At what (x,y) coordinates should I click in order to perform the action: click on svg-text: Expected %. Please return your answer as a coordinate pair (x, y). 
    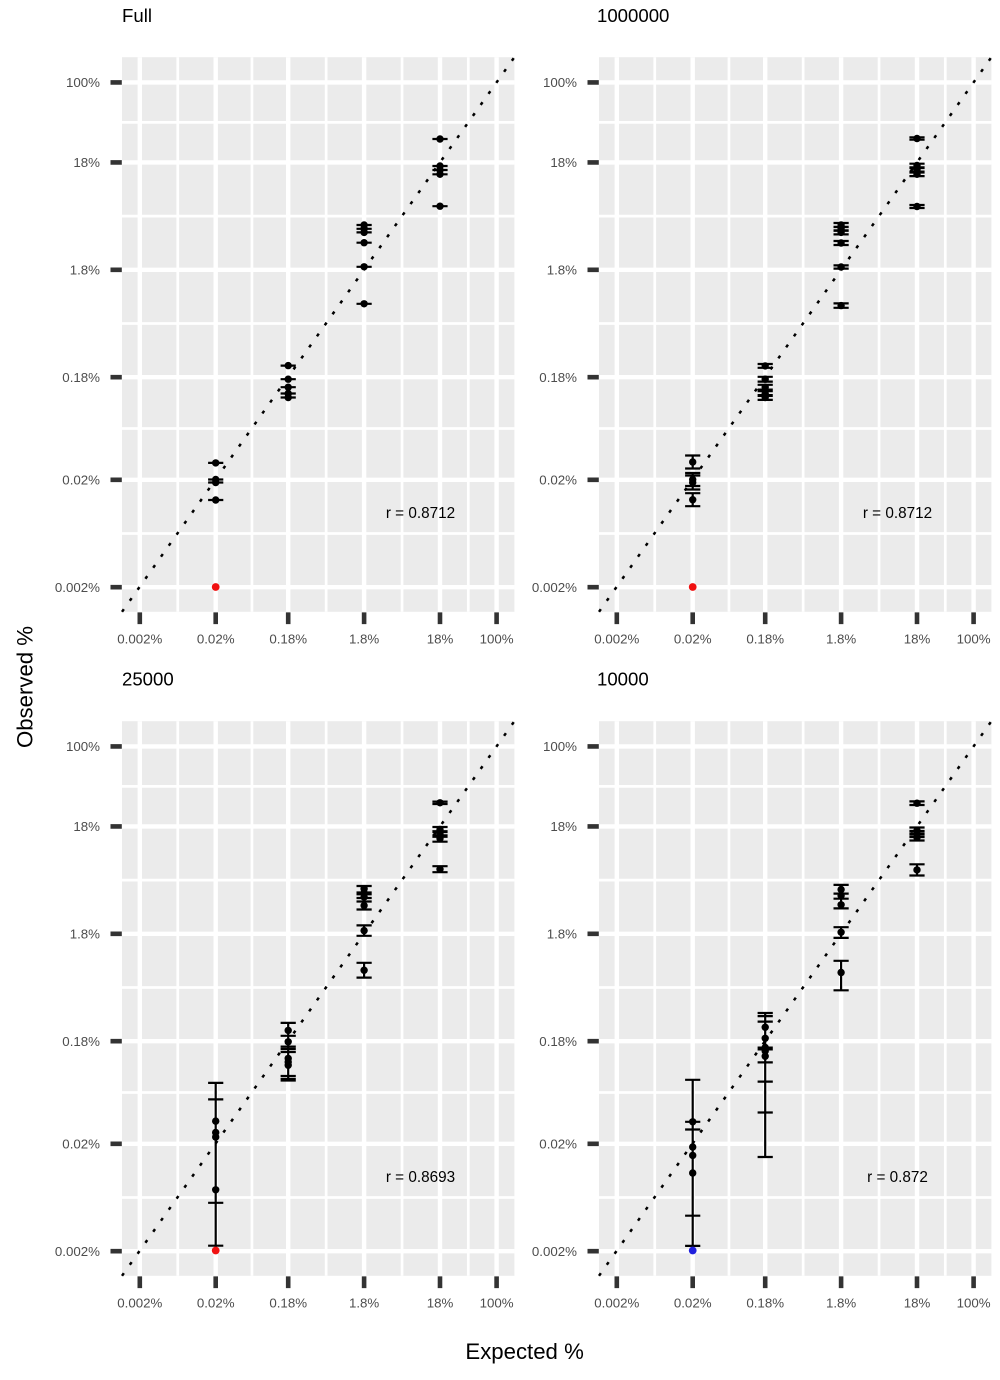
    Looking at the image, I should click on (524, 1351).